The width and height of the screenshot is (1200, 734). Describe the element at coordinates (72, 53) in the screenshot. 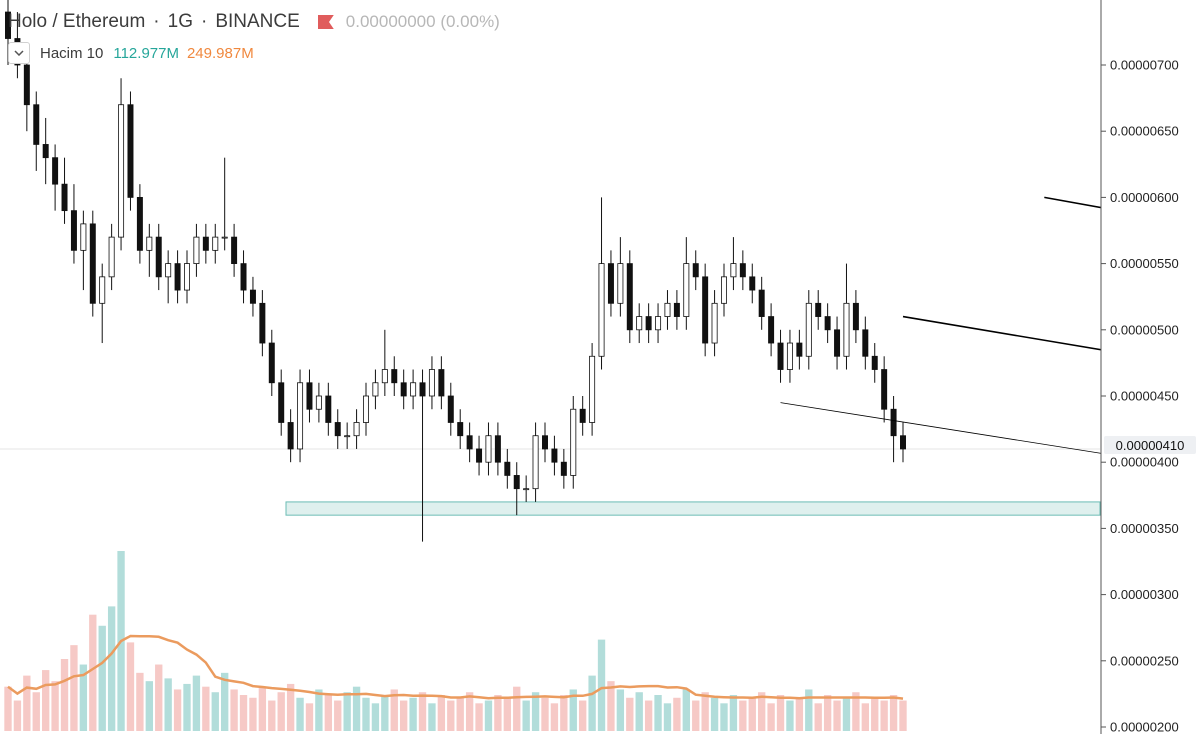

I see `volume-indicator-name: Hacim 10` at that location.